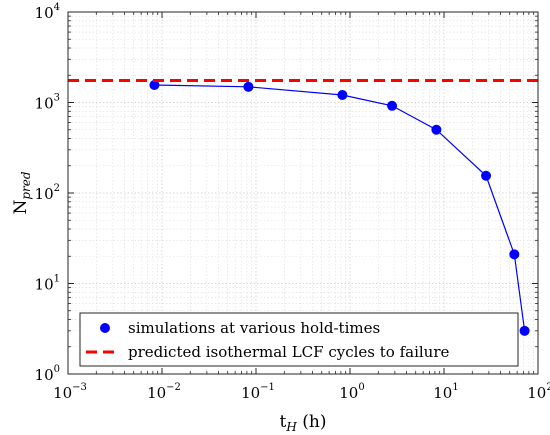 The width and height of the screenshot is (550, 435). Describe the element at coordinates (173, 387) in the screenshot. I see `x-tick-label-exponent: −2` at that location.